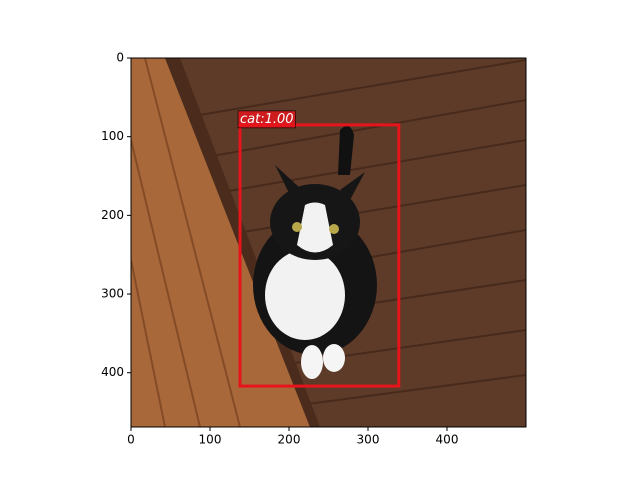  What do you see at coordinates (210, 440) in the screenshot?
I see `x-tick-label: 100` at bounding box center [210, 440].